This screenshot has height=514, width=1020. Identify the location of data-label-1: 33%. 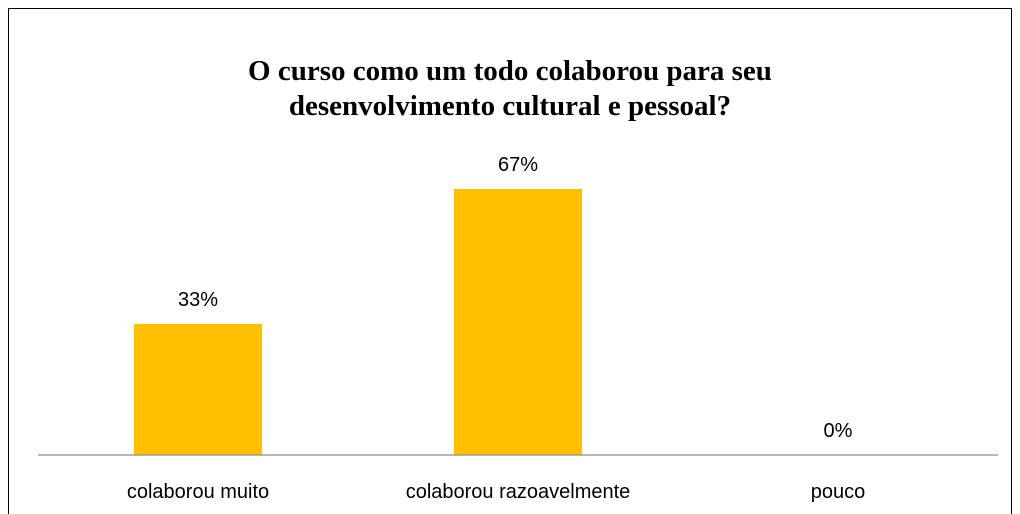
(198, 300).